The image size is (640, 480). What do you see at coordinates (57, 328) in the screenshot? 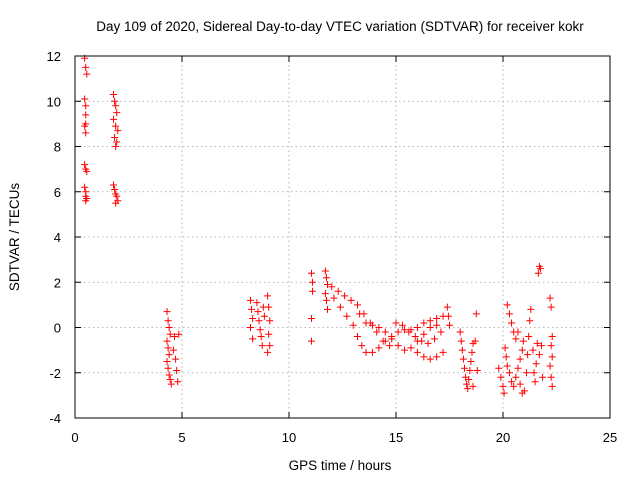
I see `y-tick-label: 0` at bounding box center [57, 328].